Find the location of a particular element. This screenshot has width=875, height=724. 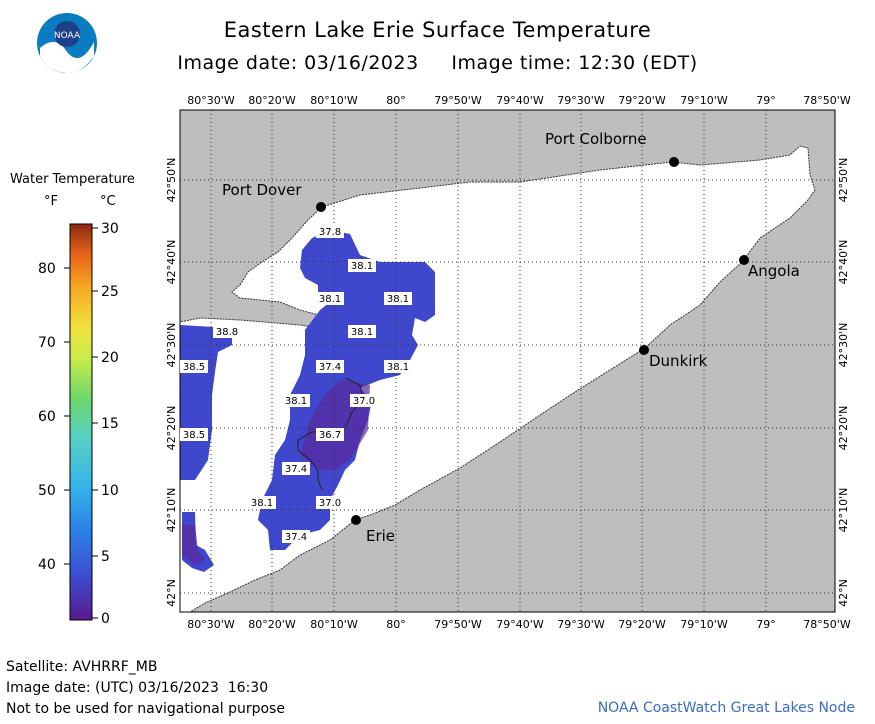

legend-c-tick: 25 is located at coordinates (110, 292).